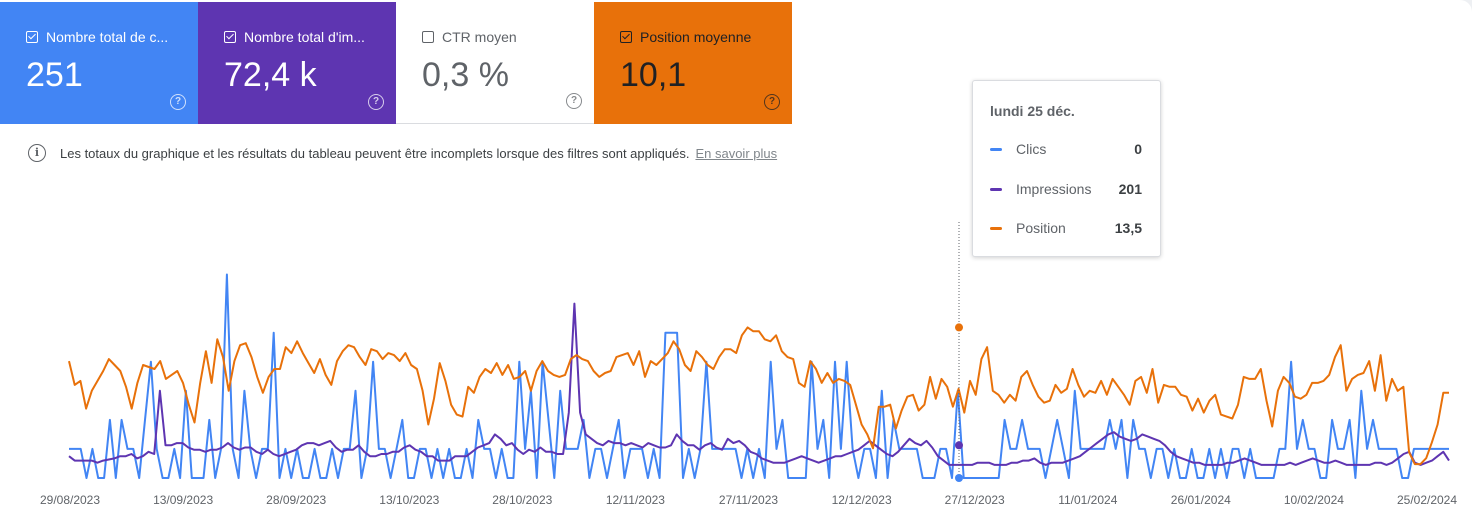 This screenshot has width=1472, height=531. I want to click on clicks-card-value: 251, so click(54, 75).